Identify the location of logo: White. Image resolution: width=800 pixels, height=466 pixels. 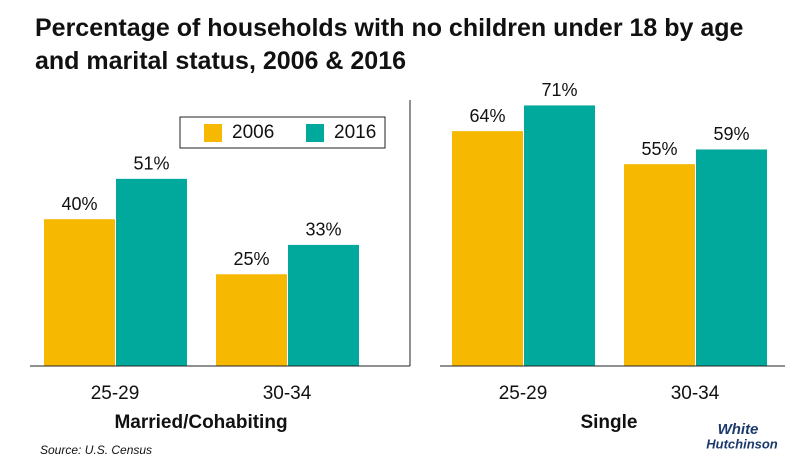
(738, 429).